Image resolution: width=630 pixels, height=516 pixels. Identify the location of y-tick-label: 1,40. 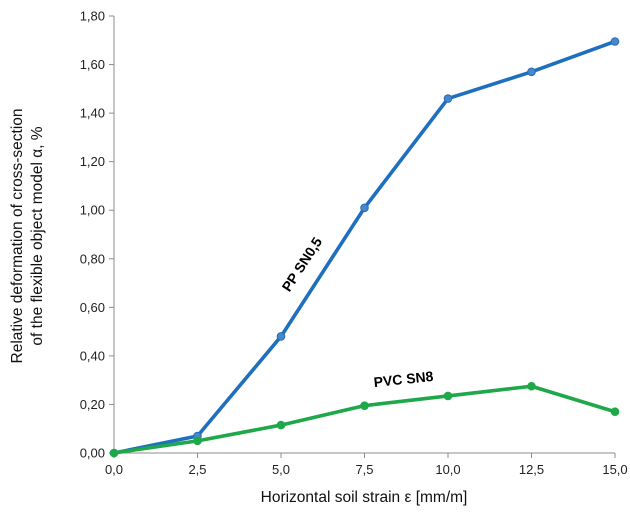
(92, 113).